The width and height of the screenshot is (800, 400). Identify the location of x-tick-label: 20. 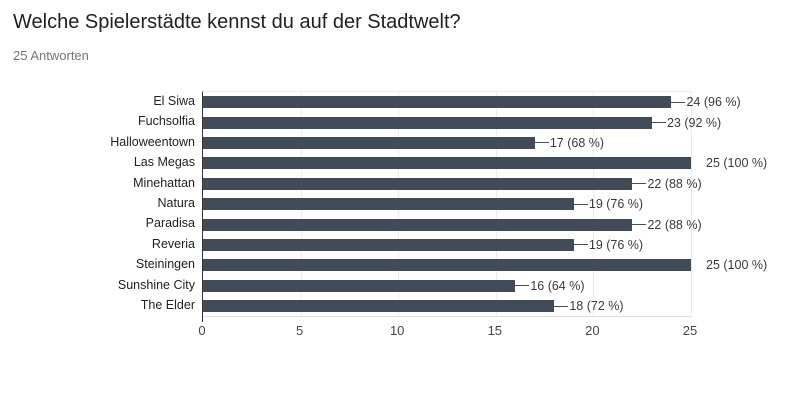
(592, 331).